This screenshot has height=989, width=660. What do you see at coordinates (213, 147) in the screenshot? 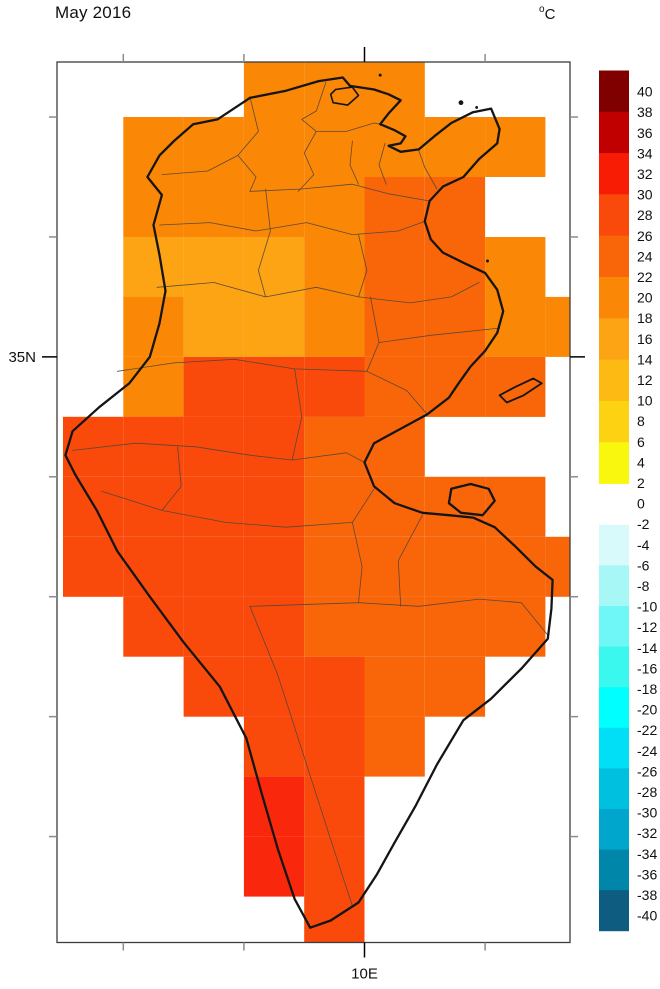
I see `map-cell-r1c2` at bounding box center [213, 147].